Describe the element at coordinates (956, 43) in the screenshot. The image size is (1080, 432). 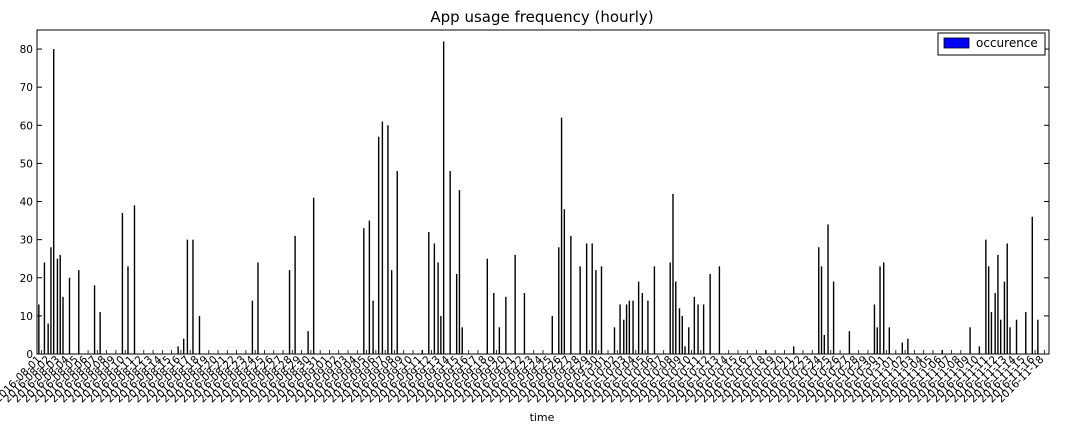
I see `legend-swatch` at that location.